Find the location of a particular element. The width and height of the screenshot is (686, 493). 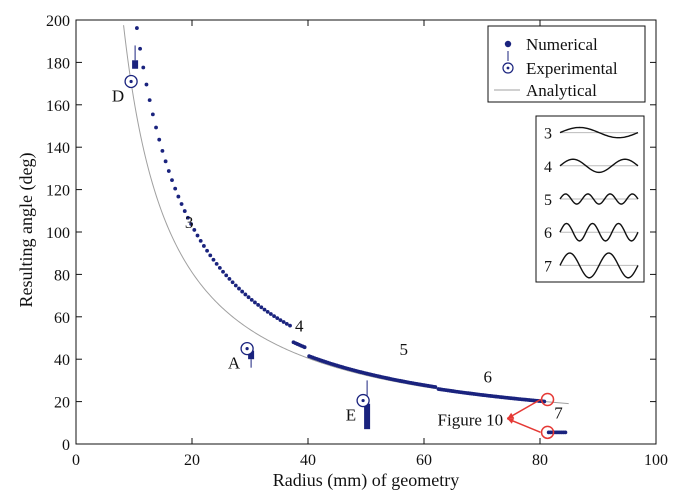

figure-reference-arrowhead is located at coordinates (511, 415).